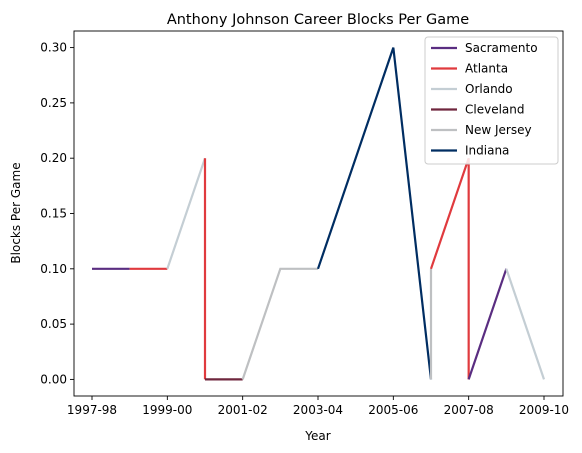  Describe the element at coordinates (317, 436) in the screenshot. I see `x-axis-label: Year` at that location.